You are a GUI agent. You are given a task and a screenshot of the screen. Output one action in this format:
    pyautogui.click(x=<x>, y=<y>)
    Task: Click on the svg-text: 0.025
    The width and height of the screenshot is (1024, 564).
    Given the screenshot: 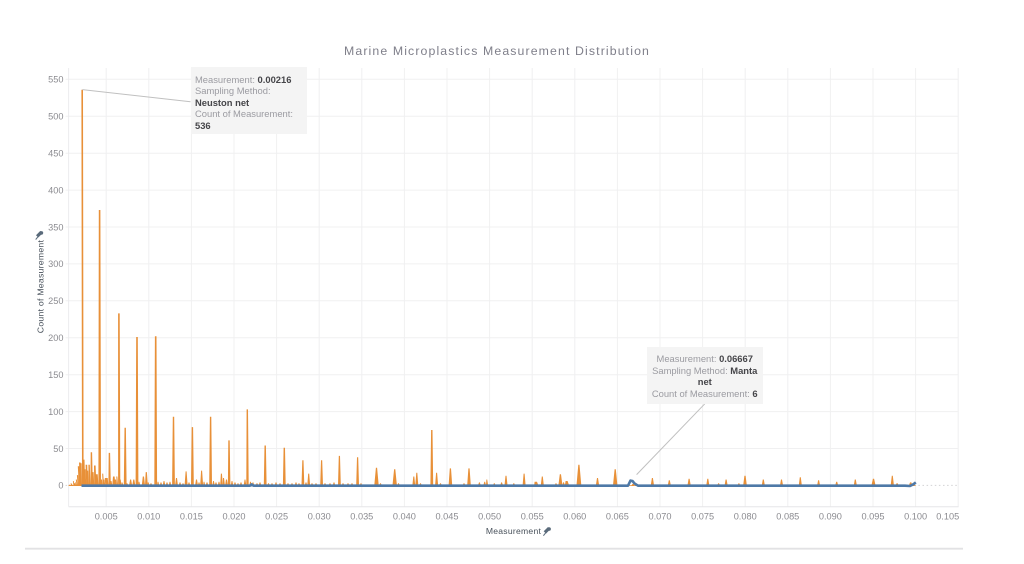 What is the action you would take?
    pyautogui.click(x=276, y=517)
    